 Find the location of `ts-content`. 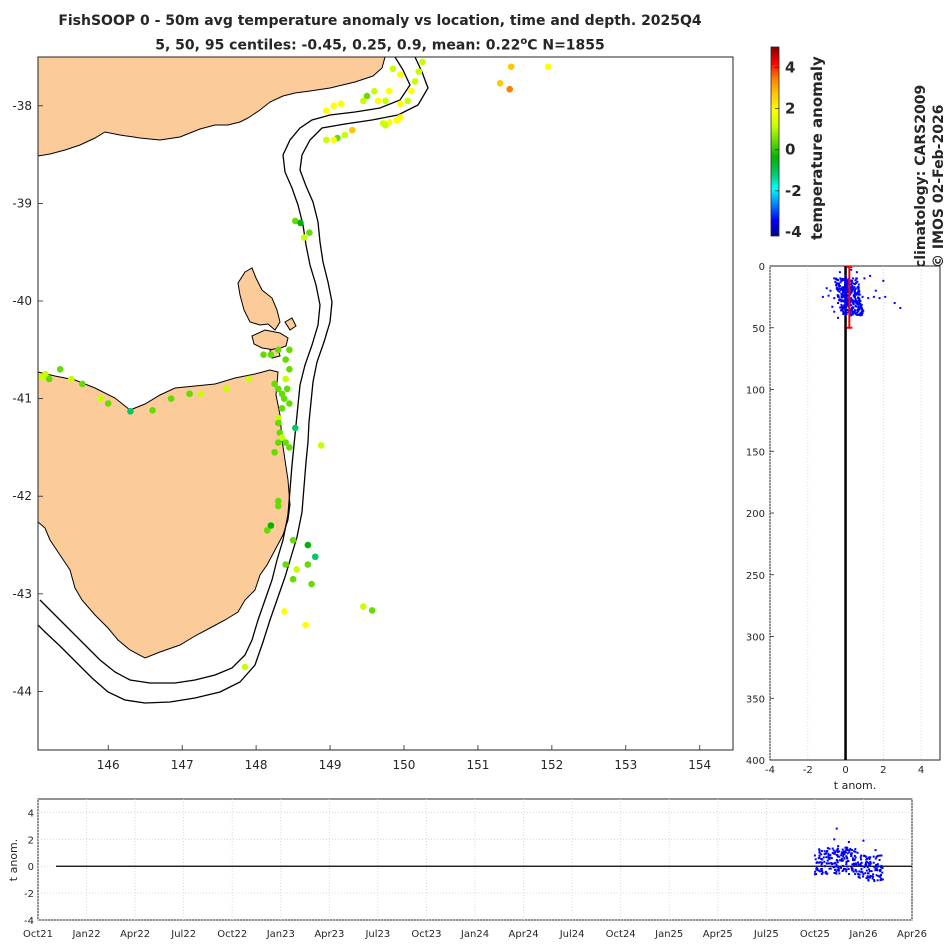

ts-content is located at coordinates (484, 855).